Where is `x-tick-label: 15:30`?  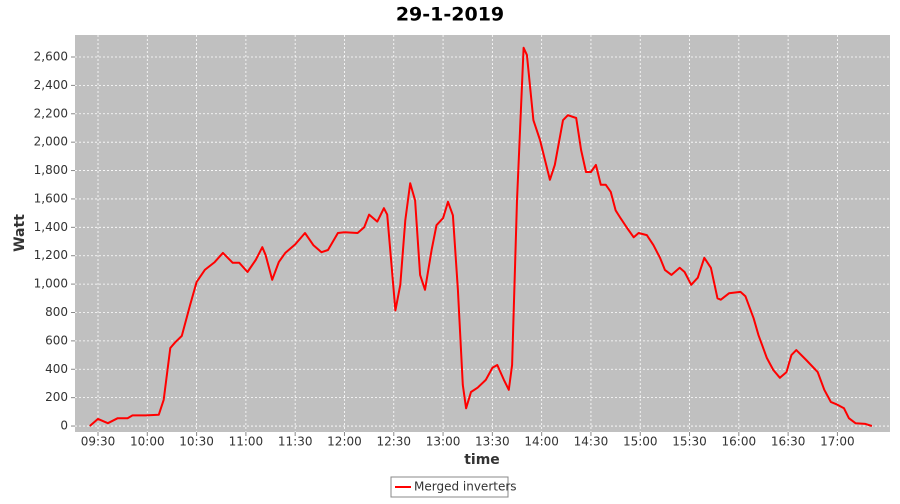 x-tick-label: 15:30 is located at coordinates (689, 442).